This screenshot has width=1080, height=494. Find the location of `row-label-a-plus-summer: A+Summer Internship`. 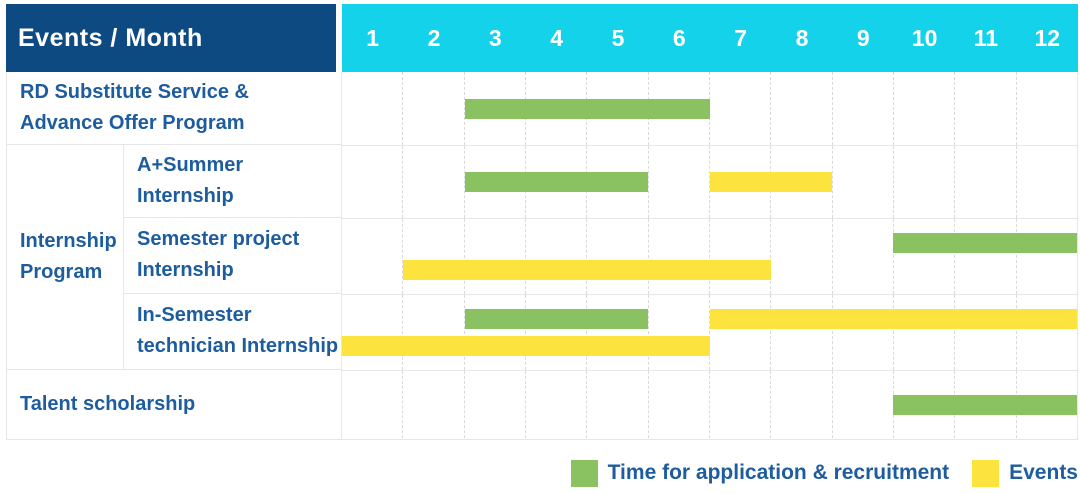

row-label-a-plus-summer: A+Summer Internship is located at coordinates (232, 181).